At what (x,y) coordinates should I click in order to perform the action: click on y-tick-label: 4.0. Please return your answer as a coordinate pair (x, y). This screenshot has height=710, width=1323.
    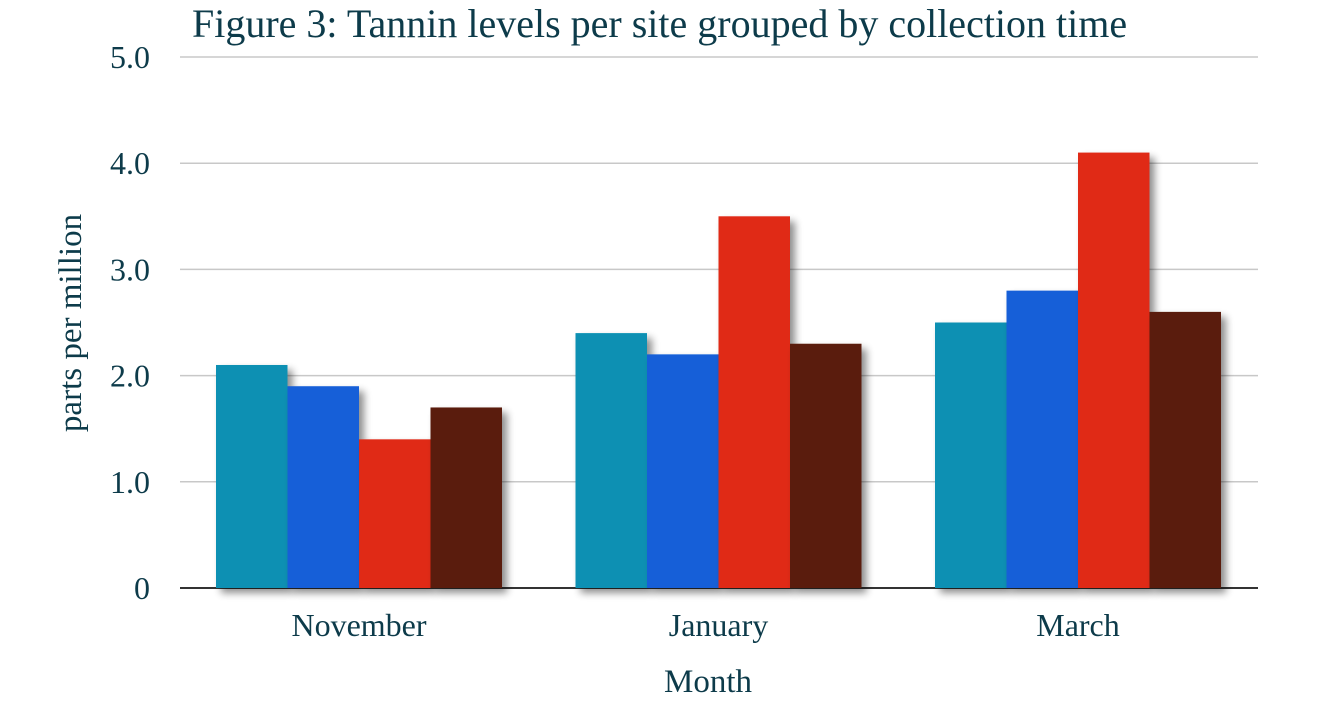
    Looking at the image, I should click on (130, 163).